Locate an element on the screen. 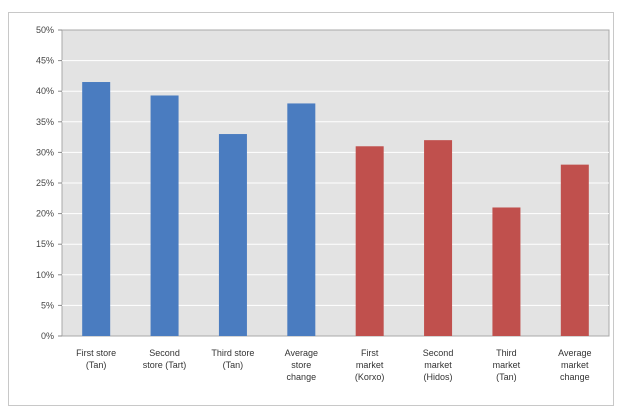 The height and width of the screenshot is (410, 621). x-tick-label: Second store (Tart) is located at coordinates (165, 359).